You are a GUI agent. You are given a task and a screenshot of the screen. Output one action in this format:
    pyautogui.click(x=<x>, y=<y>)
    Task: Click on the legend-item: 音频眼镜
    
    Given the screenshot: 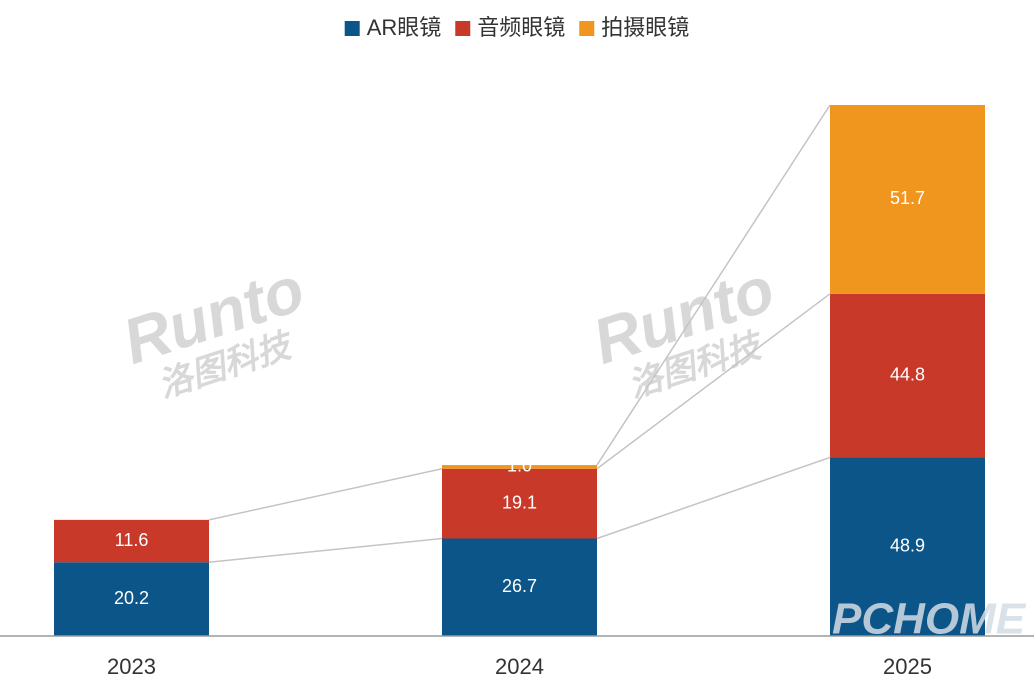 What is the action you would take?
    pyautogui.click(x=510, y=27)
    